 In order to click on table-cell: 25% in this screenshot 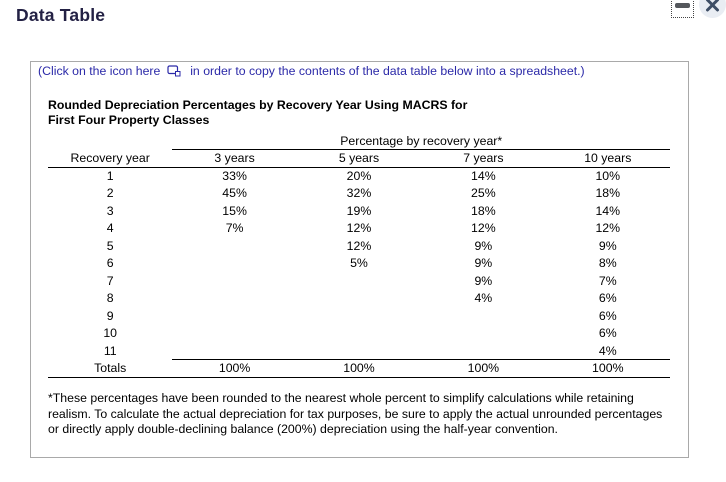, I will do `click(483, 193)`.